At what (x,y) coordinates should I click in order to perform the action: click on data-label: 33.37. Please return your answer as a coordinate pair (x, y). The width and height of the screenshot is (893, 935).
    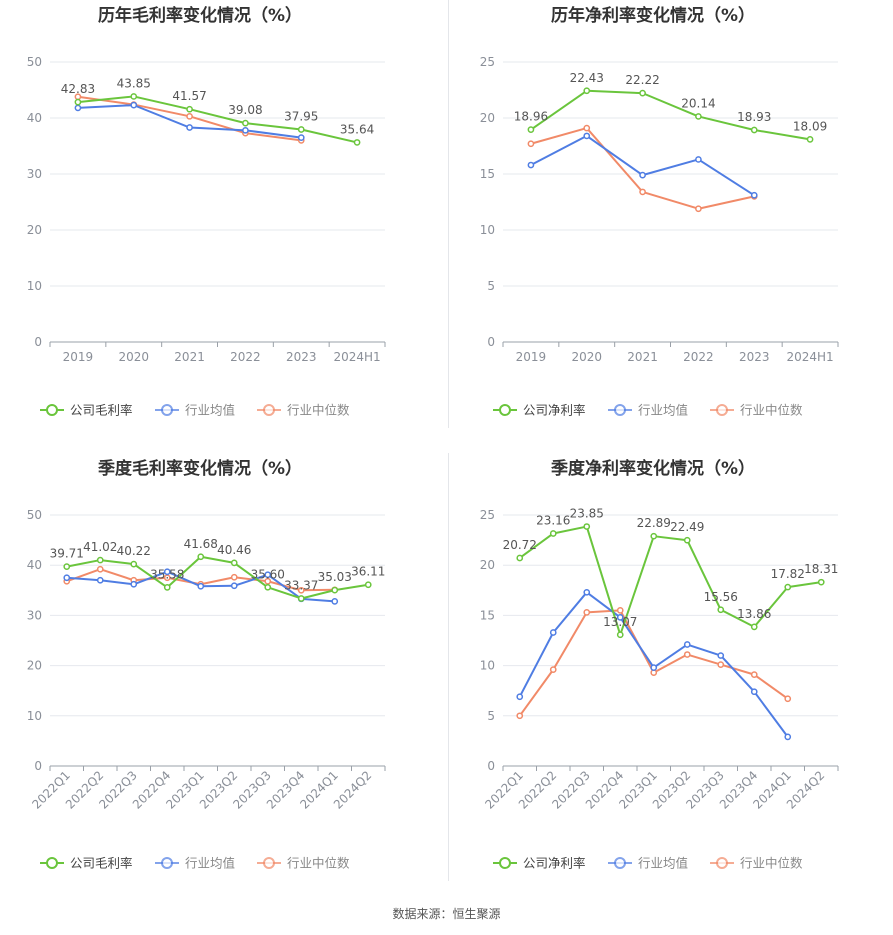
    Looking at the image, I should click on (301, 585).